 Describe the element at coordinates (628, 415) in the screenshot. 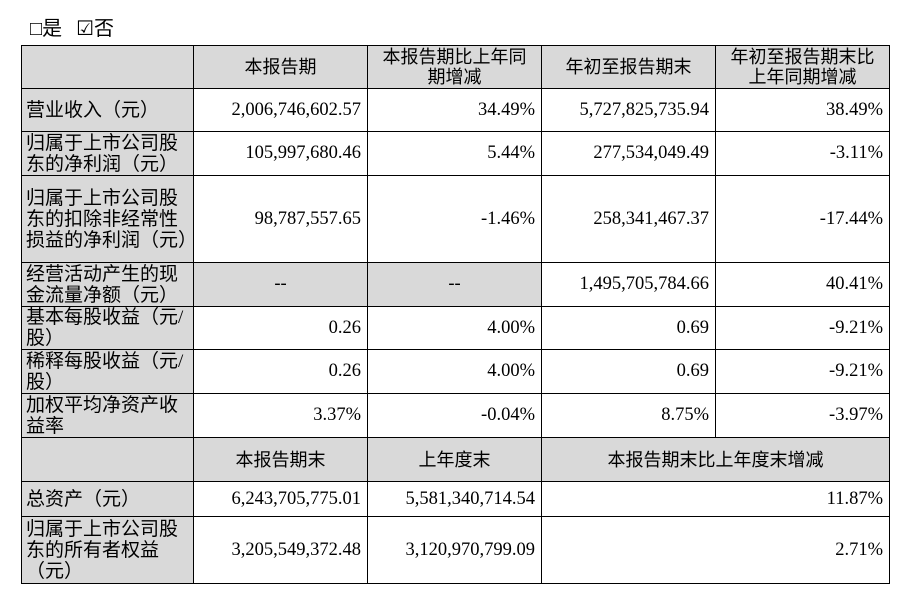

I see `table-cell: 8.75%` at that location.